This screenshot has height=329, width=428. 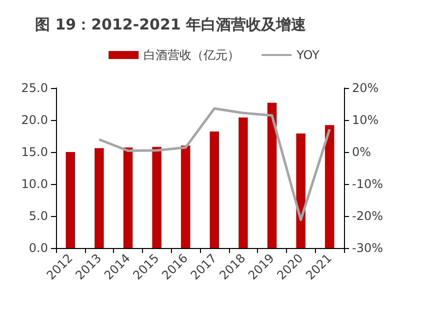 I want to click on y2-tick-label: 20%, so click(x=365, y=88).